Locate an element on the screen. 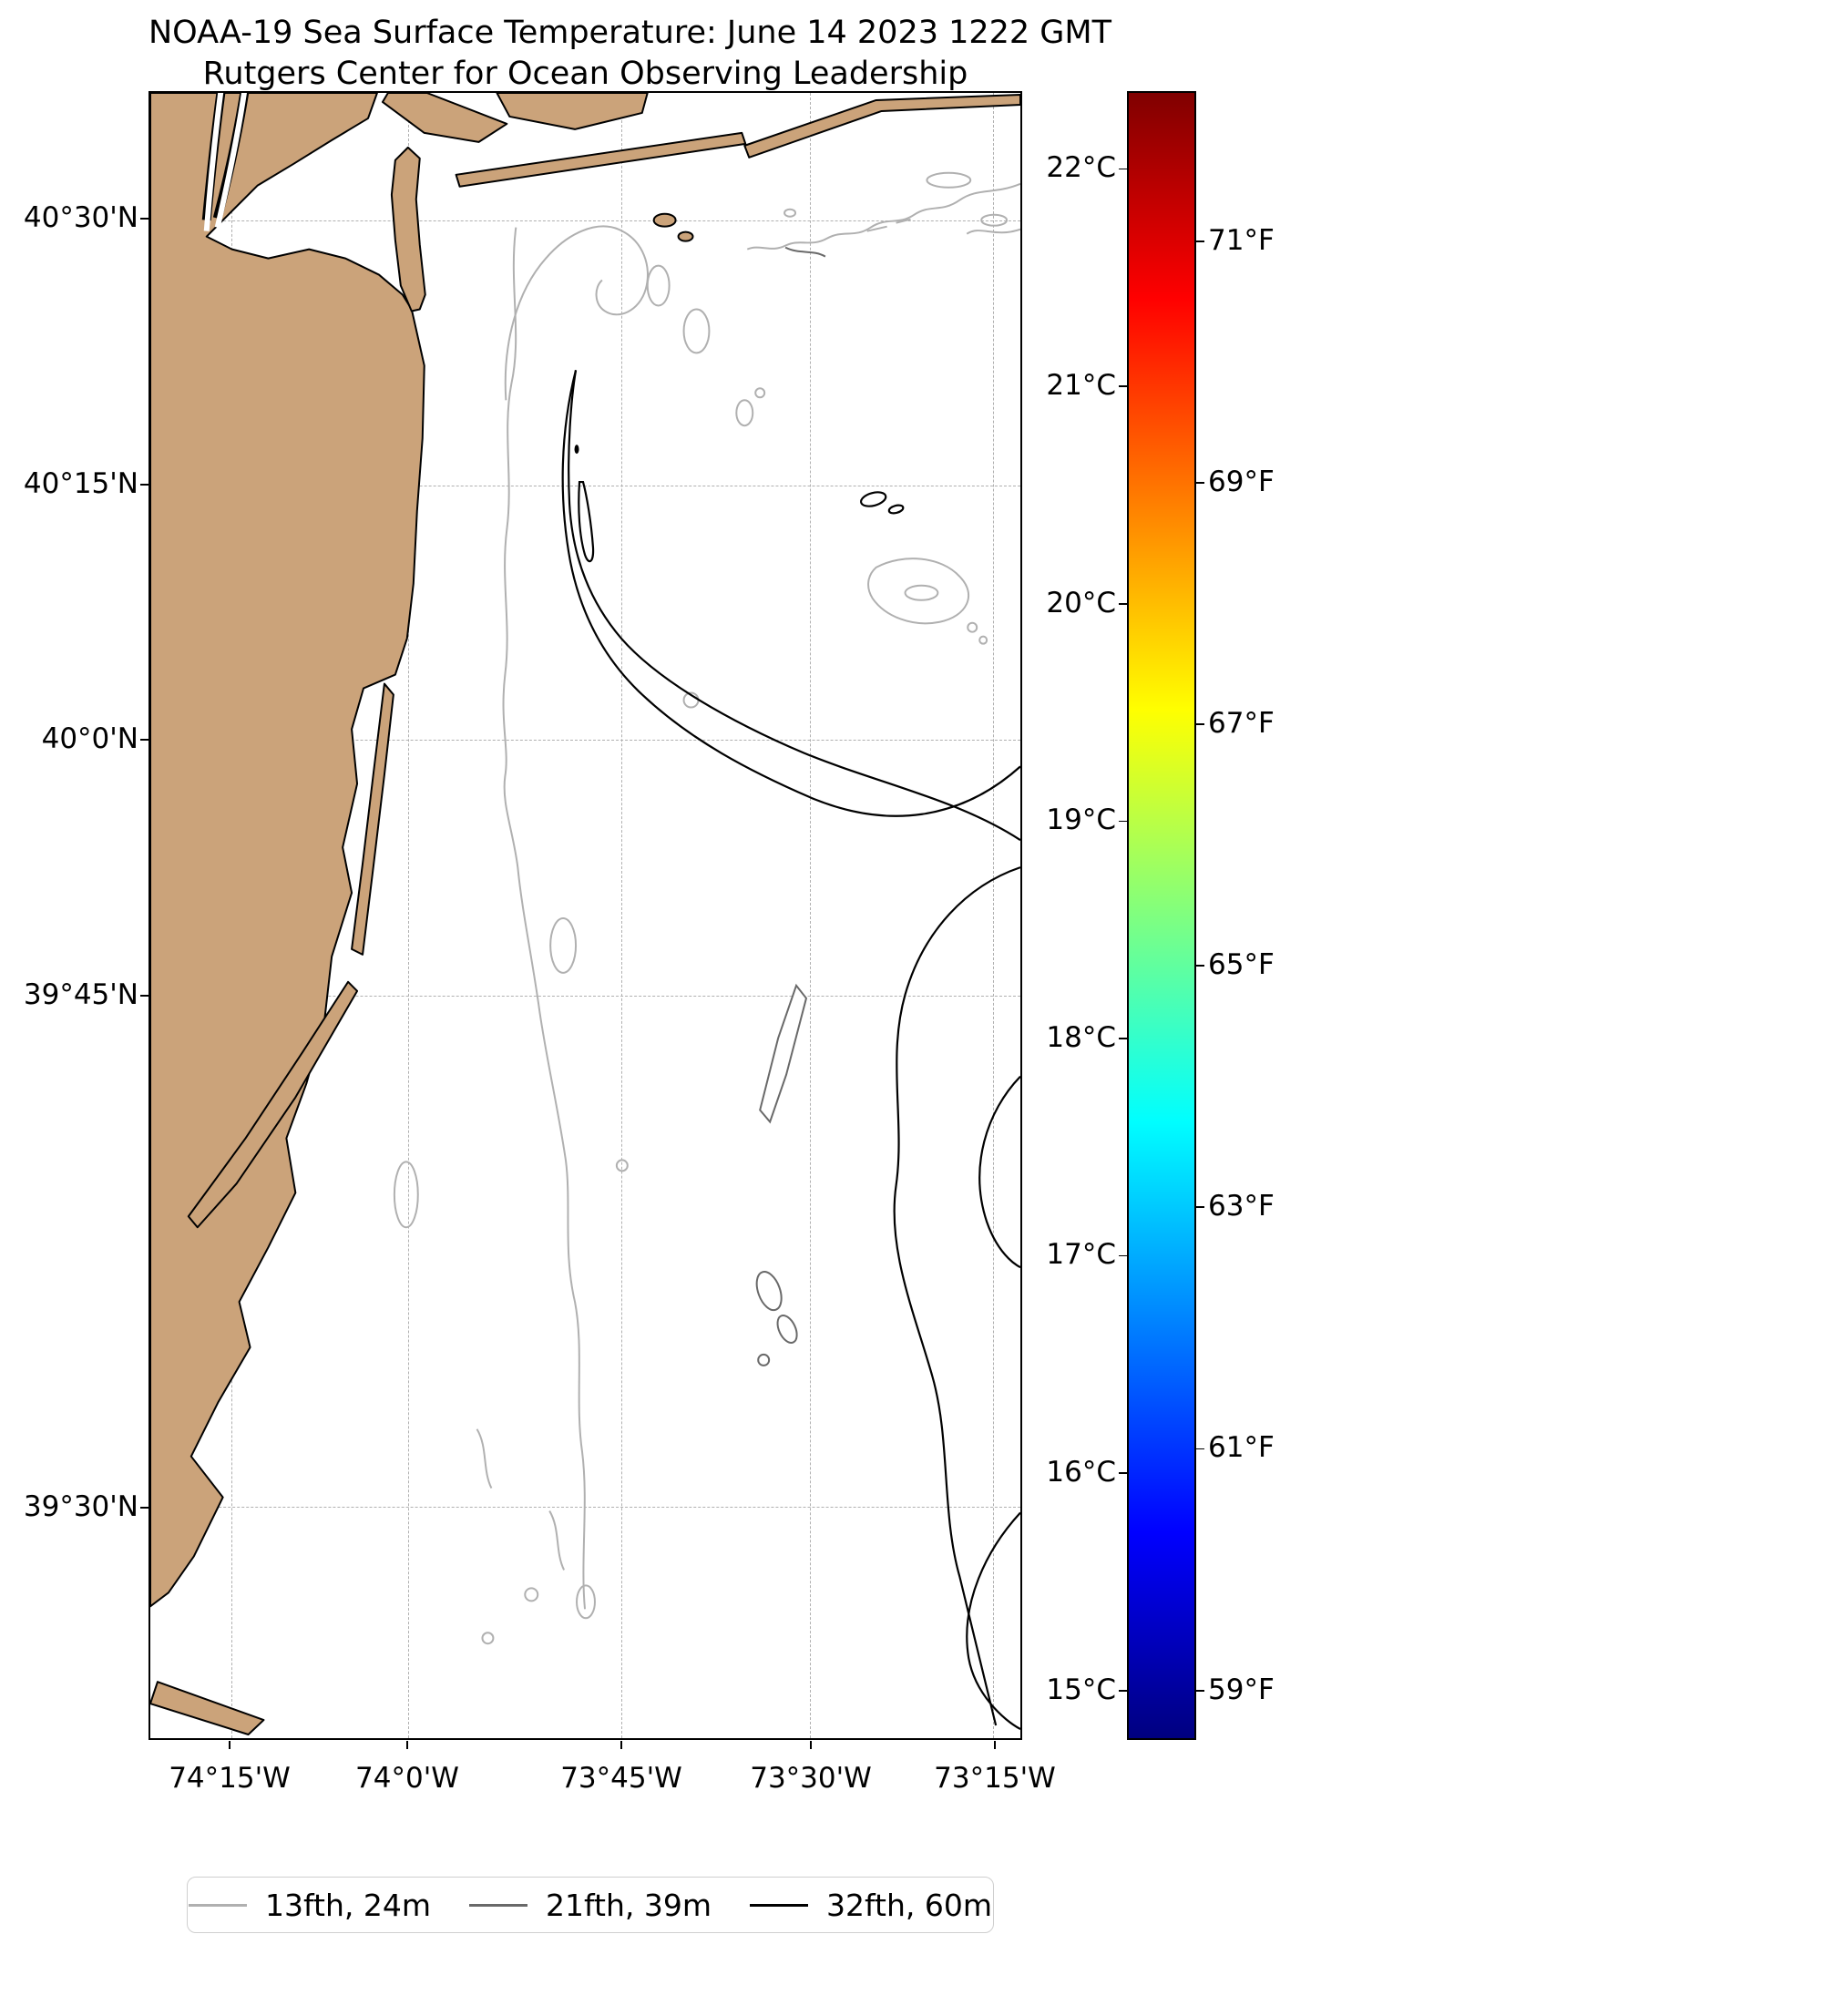 This screenshot has height=2016, width=1823. colorbar-fahrenheit-label: 63°F is located at coordinates (1241, 1206).